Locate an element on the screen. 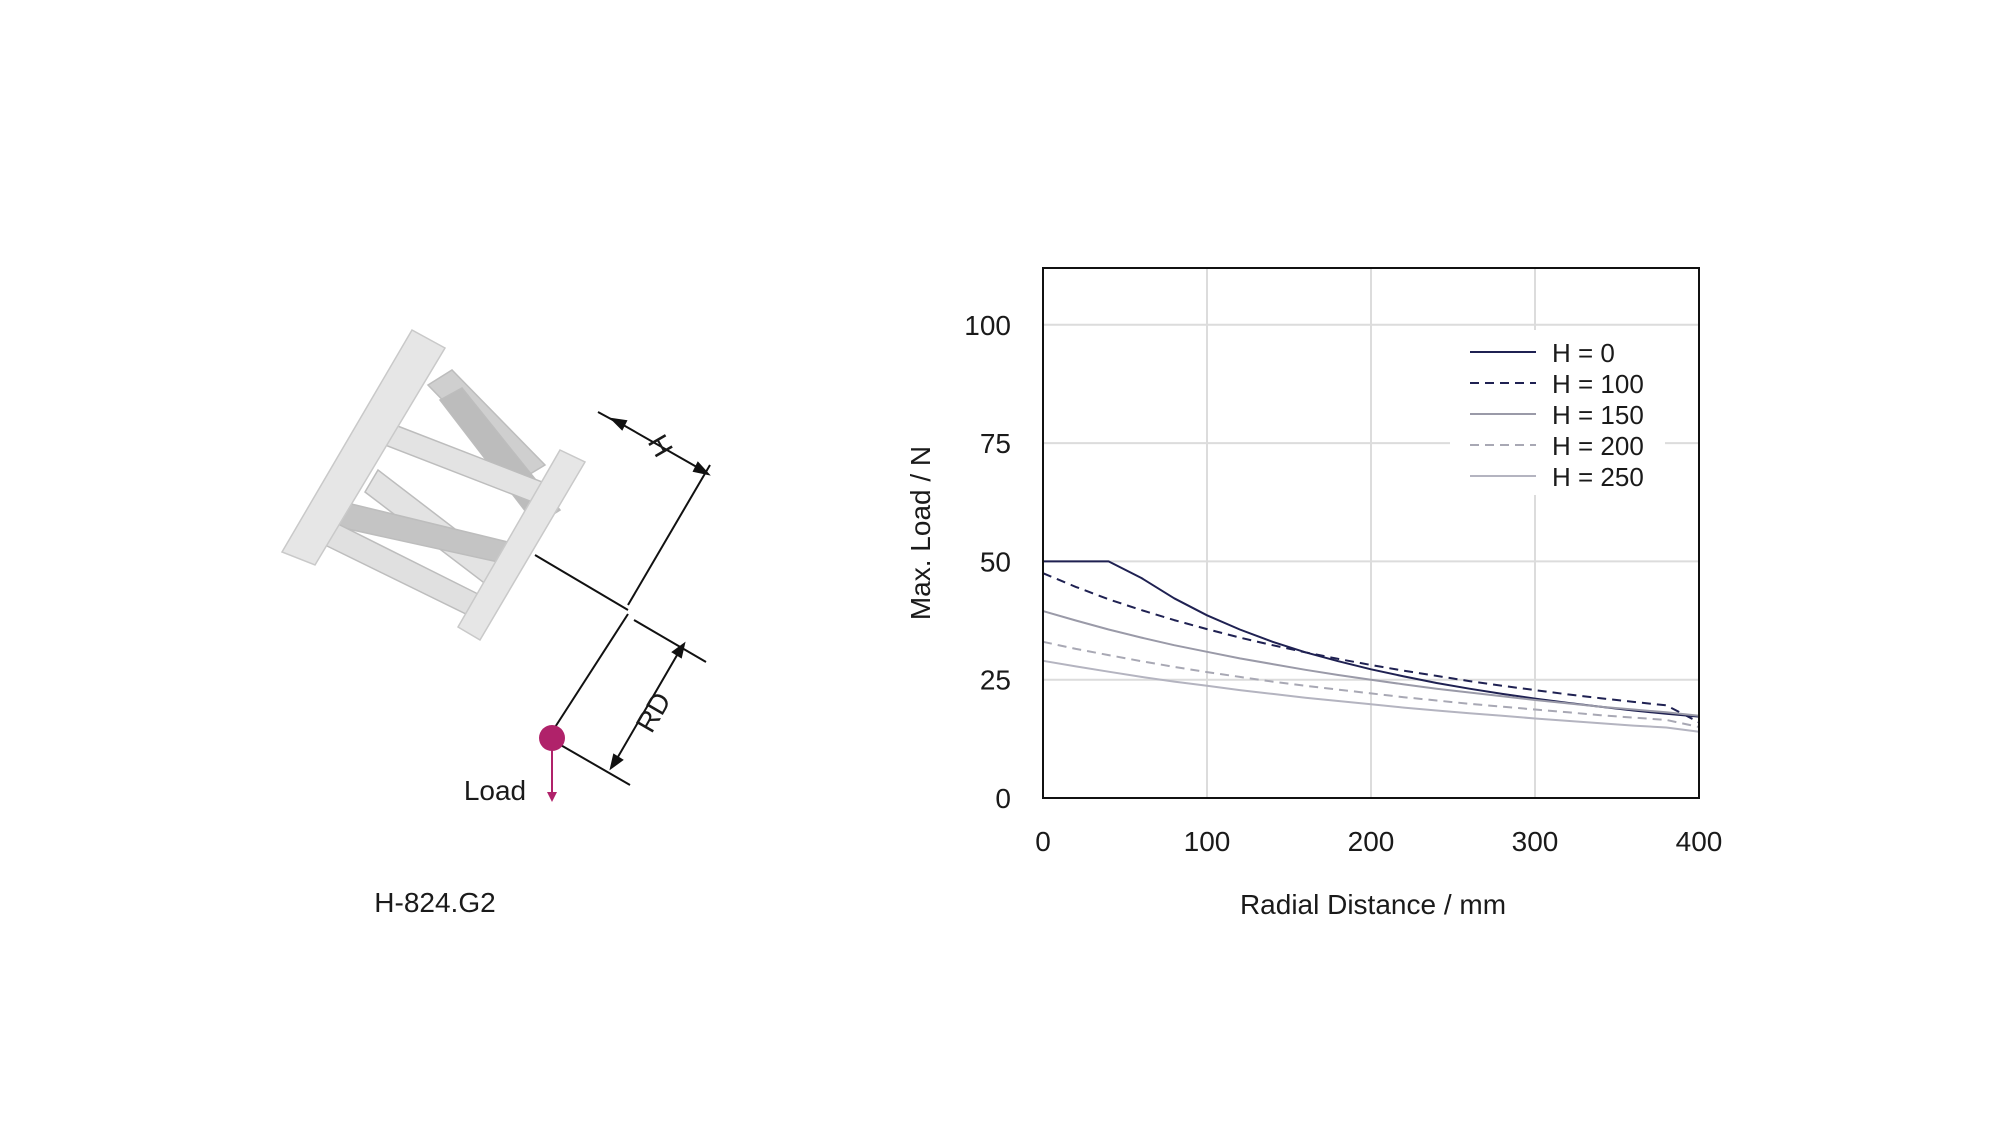 The width and height of the screenshot is (2000, 1125). load-label: Load is located at coordinates (495, 790).